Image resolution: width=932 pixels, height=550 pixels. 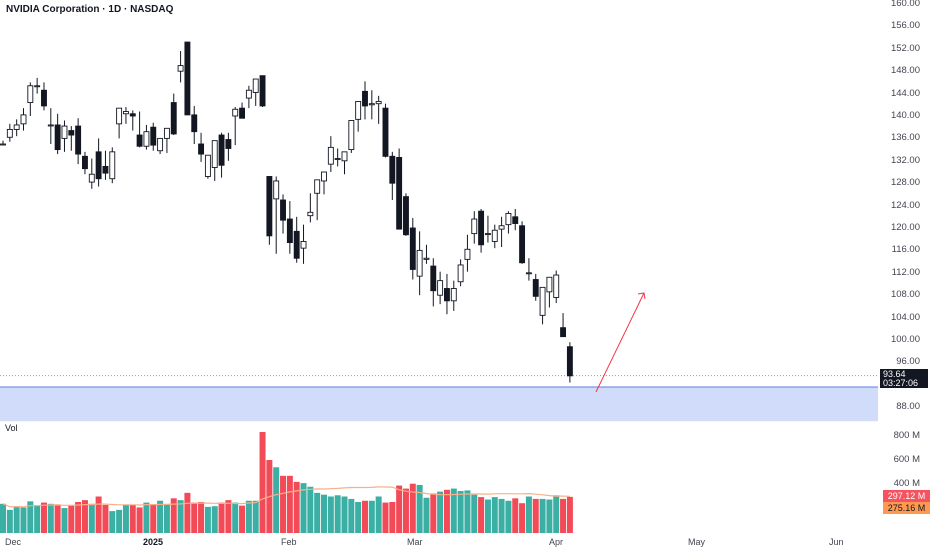 What do you see at coordinates (906, 459) in the screenshot?
I see `volume-tick-label: 600 M` at bounding box center [906, 459].